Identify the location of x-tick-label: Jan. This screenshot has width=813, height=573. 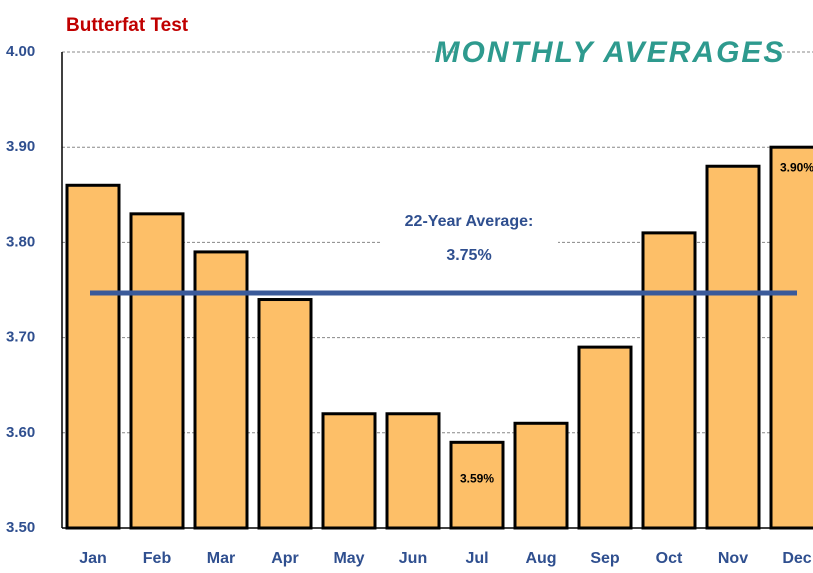
(93, 558).